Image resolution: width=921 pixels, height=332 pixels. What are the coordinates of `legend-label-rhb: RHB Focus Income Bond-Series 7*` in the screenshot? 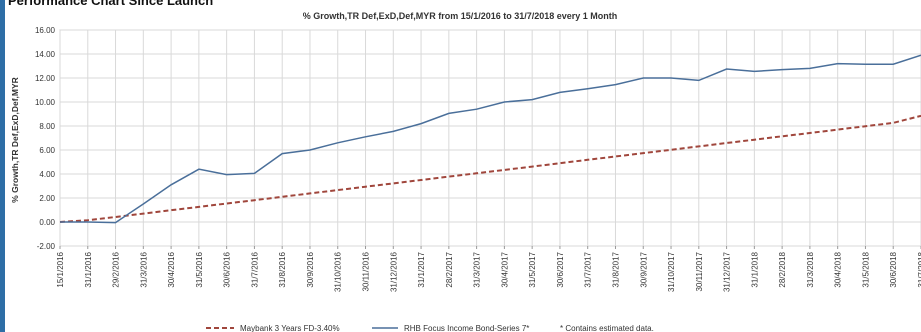 It's located at (466, 328).